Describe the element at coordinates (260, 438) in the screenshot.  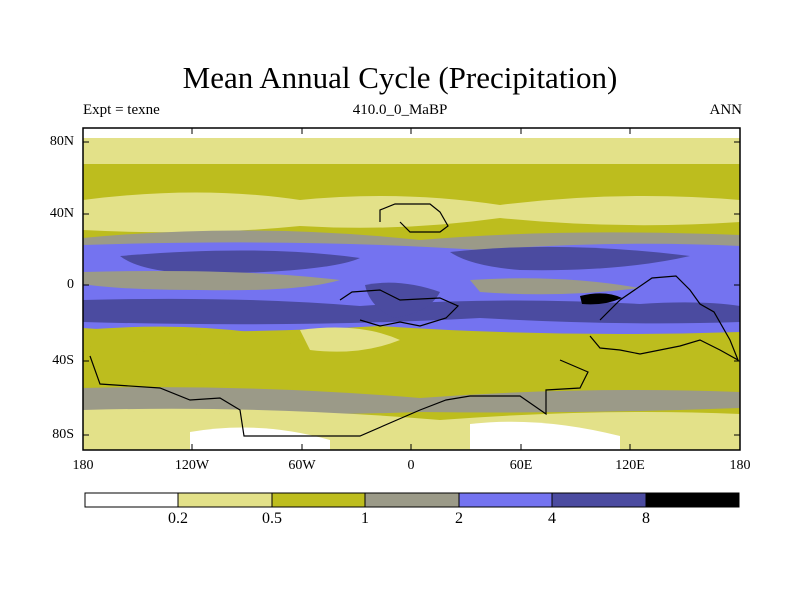
I see `field-south-polar-west` at that location.